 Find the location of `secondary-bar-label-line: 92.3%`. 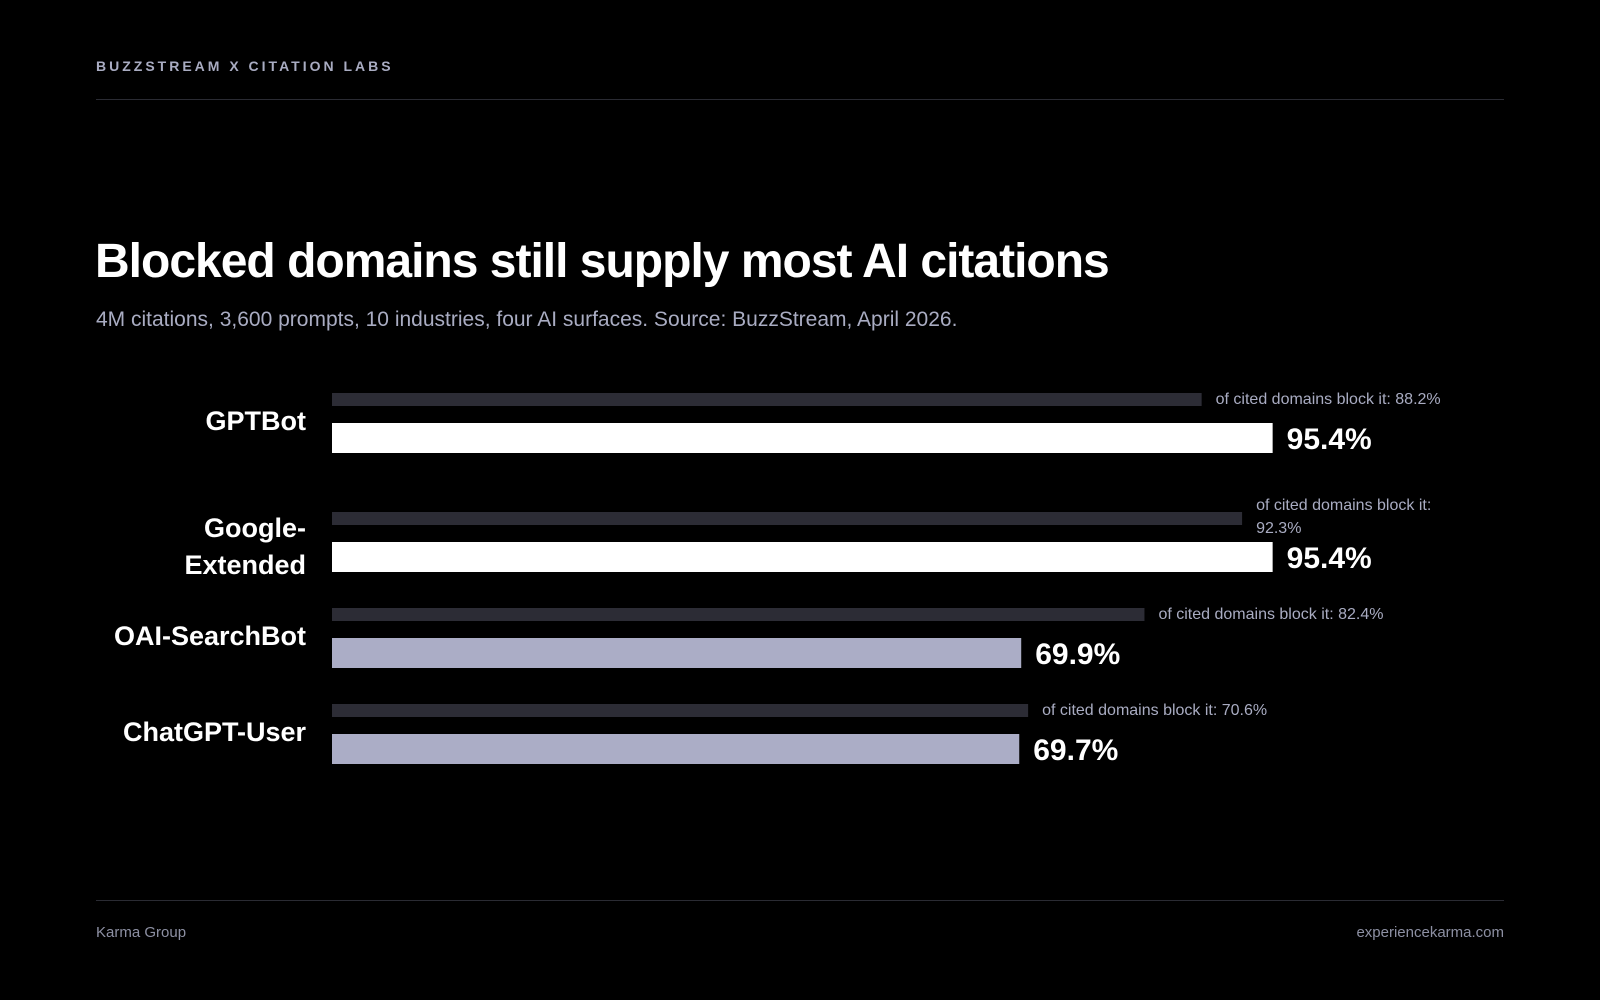

secondary-bar-label-line: 92.3% is located at coordinates (1278, 528).